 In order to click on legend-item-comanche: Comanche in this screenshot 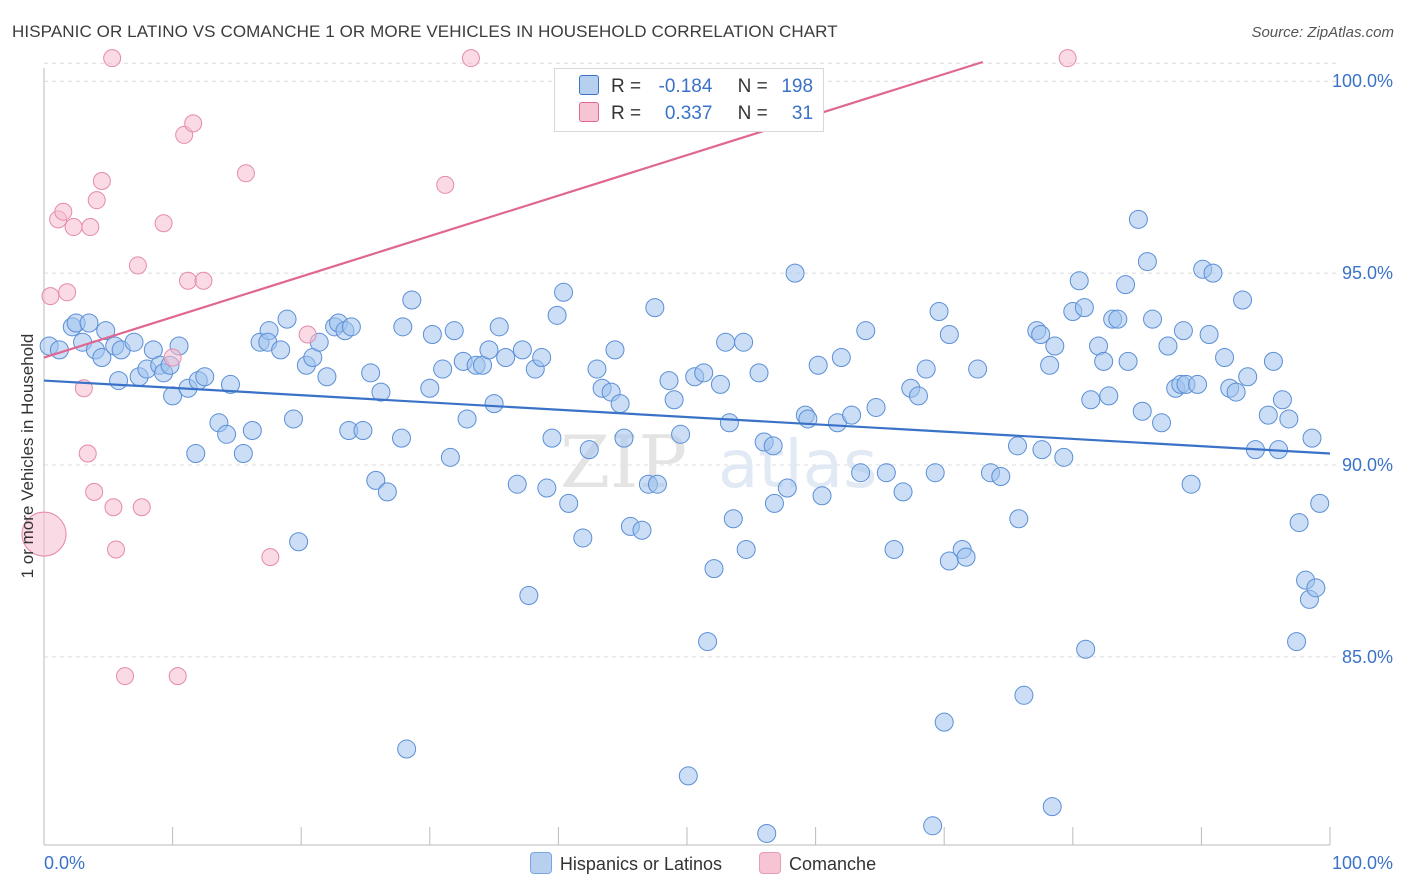, I will do `click(817, 863)`.